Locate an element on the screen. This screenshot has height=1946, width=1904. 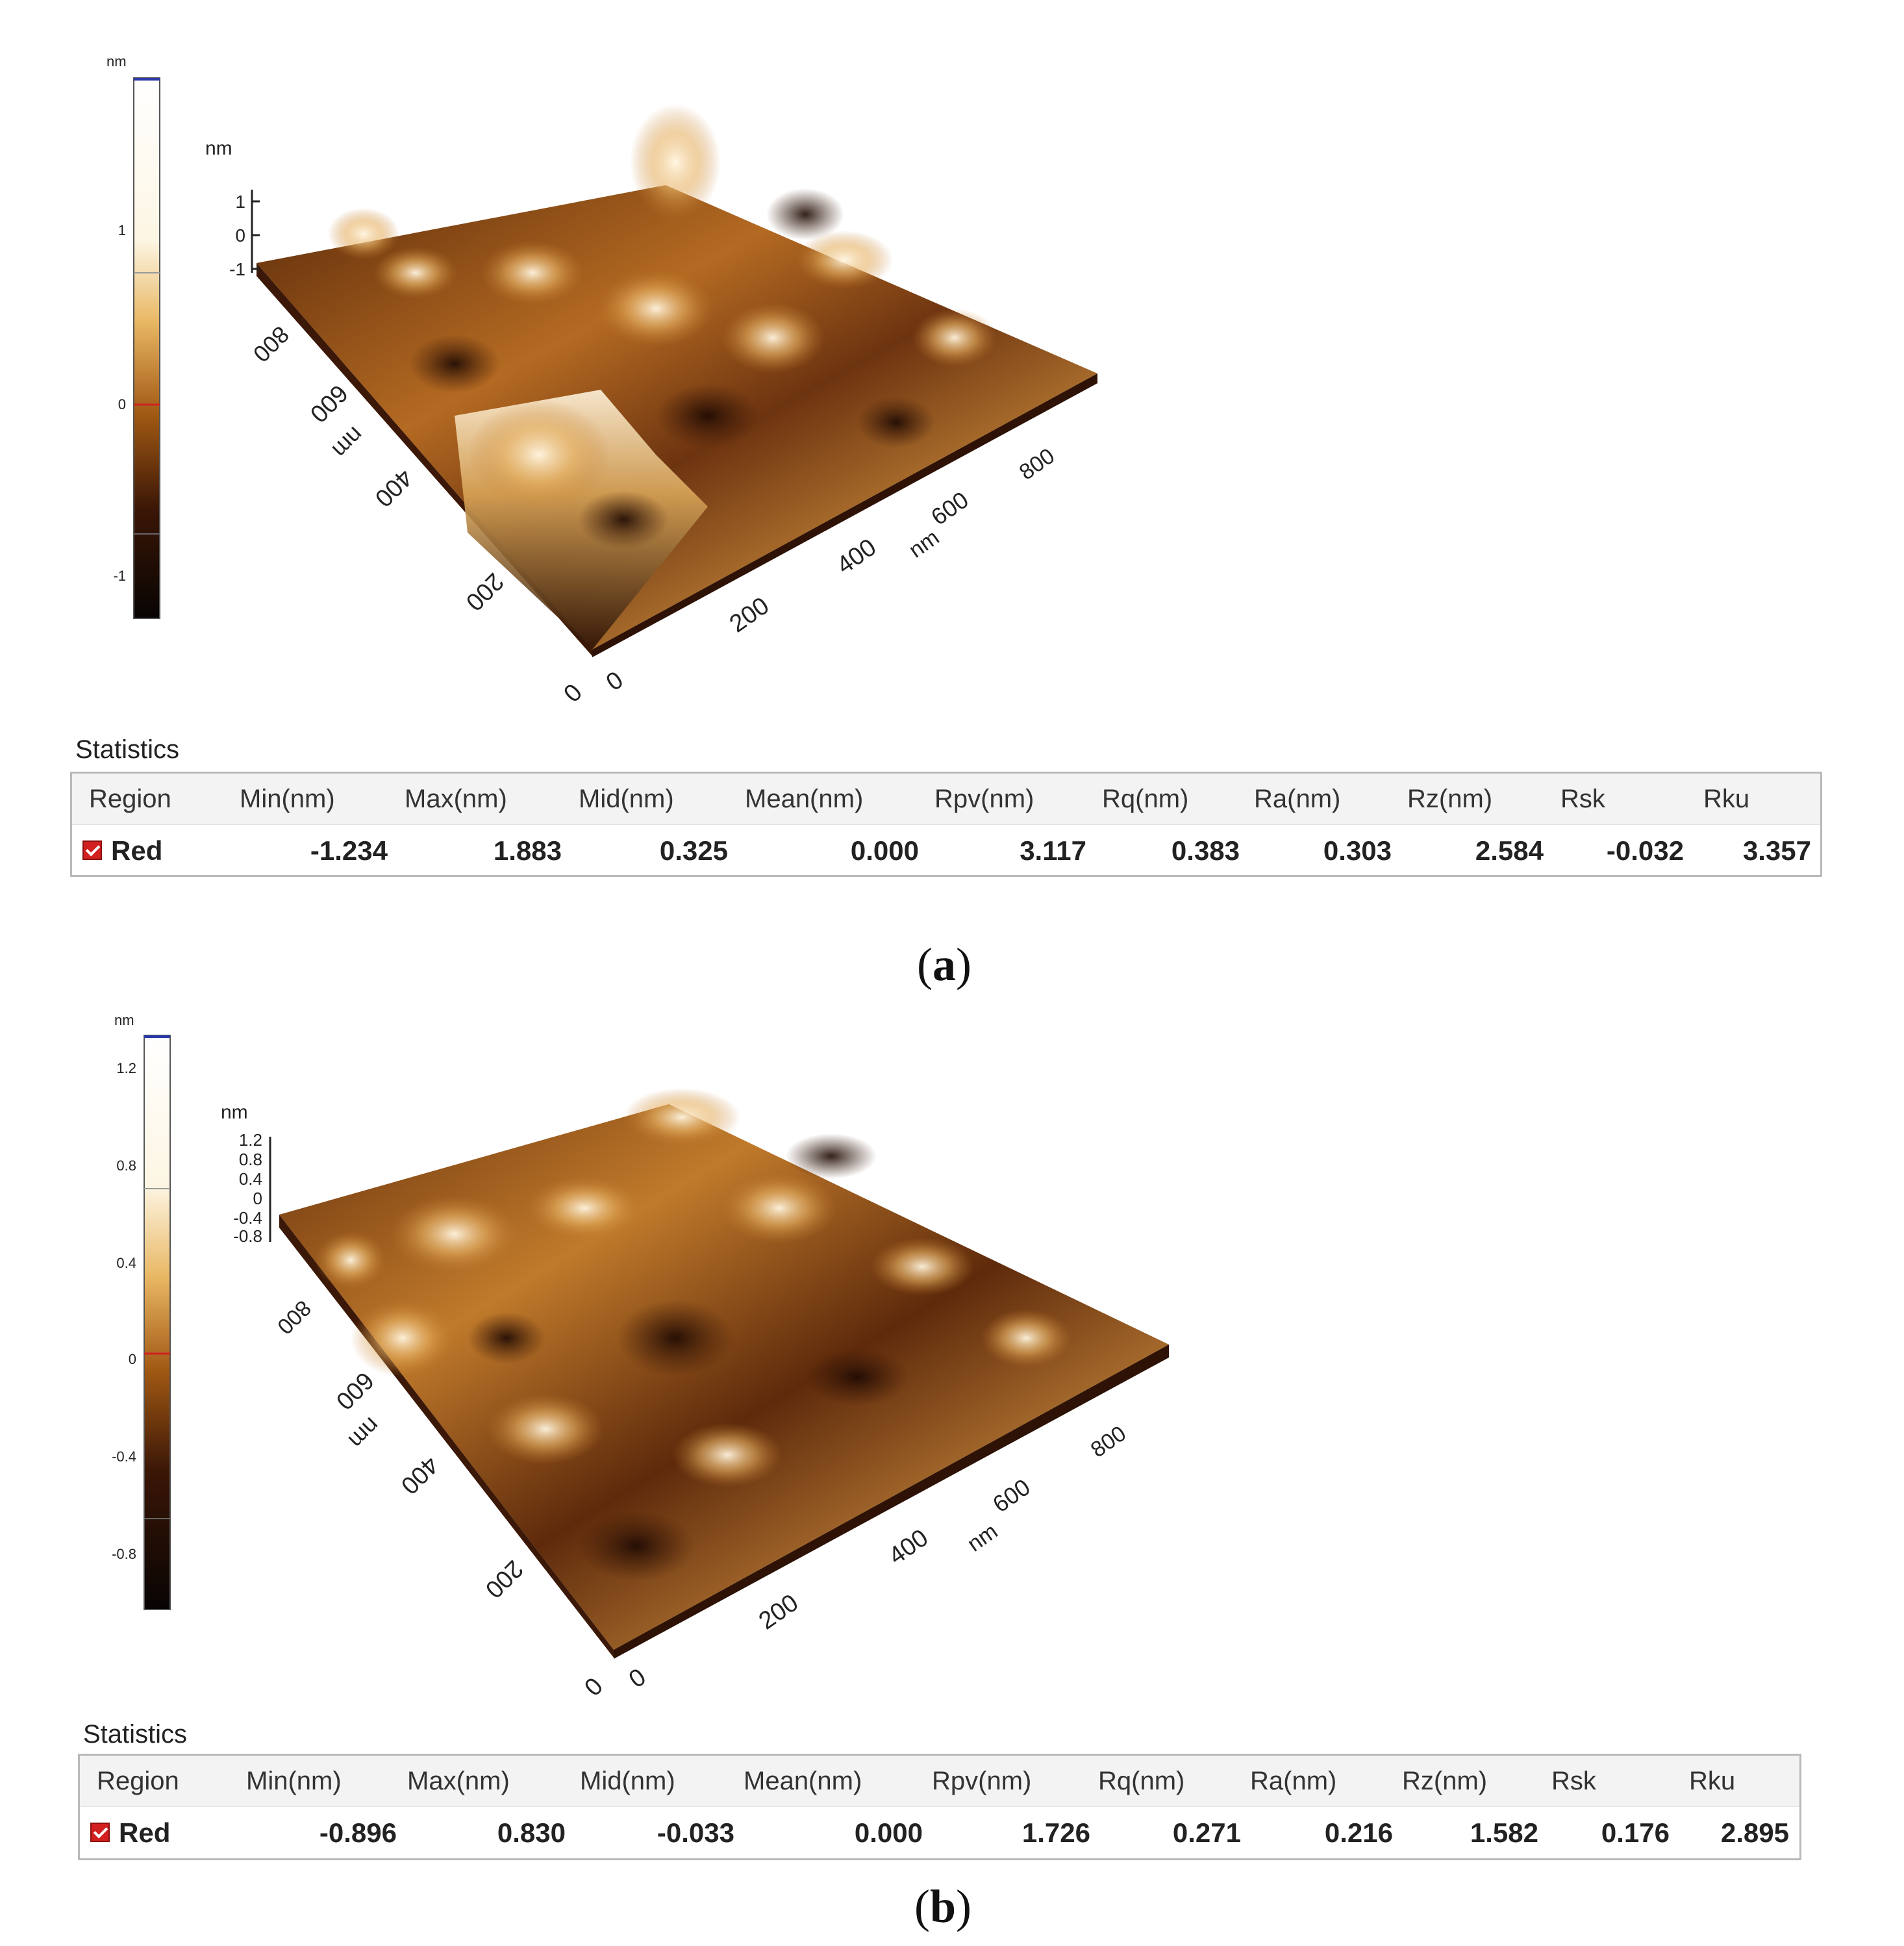
z-axis-b: nm 1.2 0.8 0.4 0 -0.4 -0.8 is located at coordinates (246, 1174).